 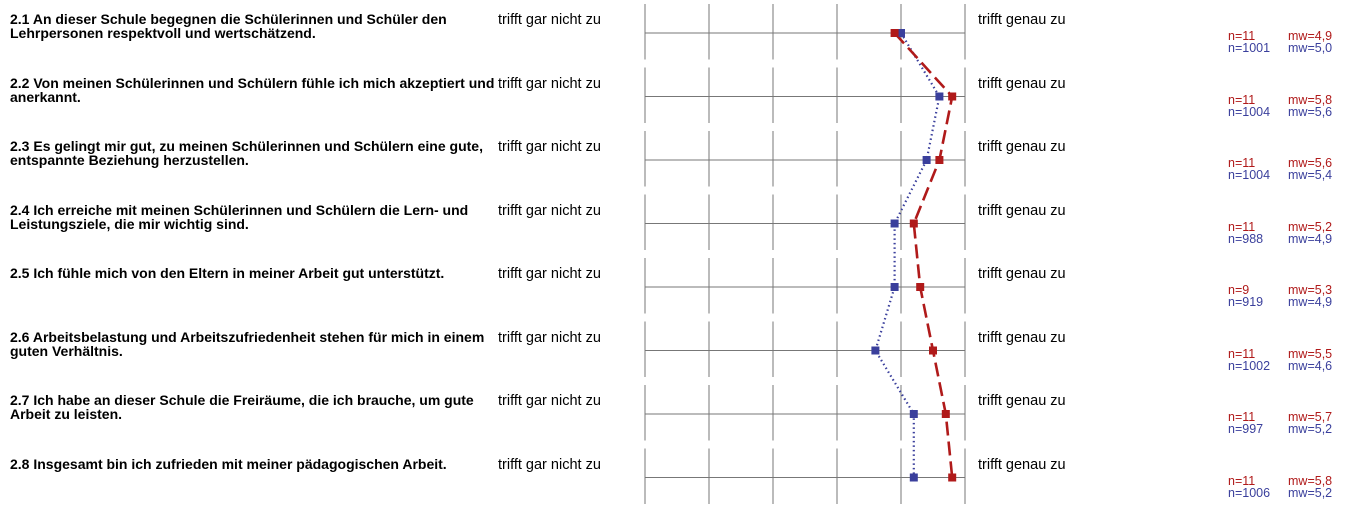 I want to click on reference-mw: mw=5,6, so click(x=1310, y=111).